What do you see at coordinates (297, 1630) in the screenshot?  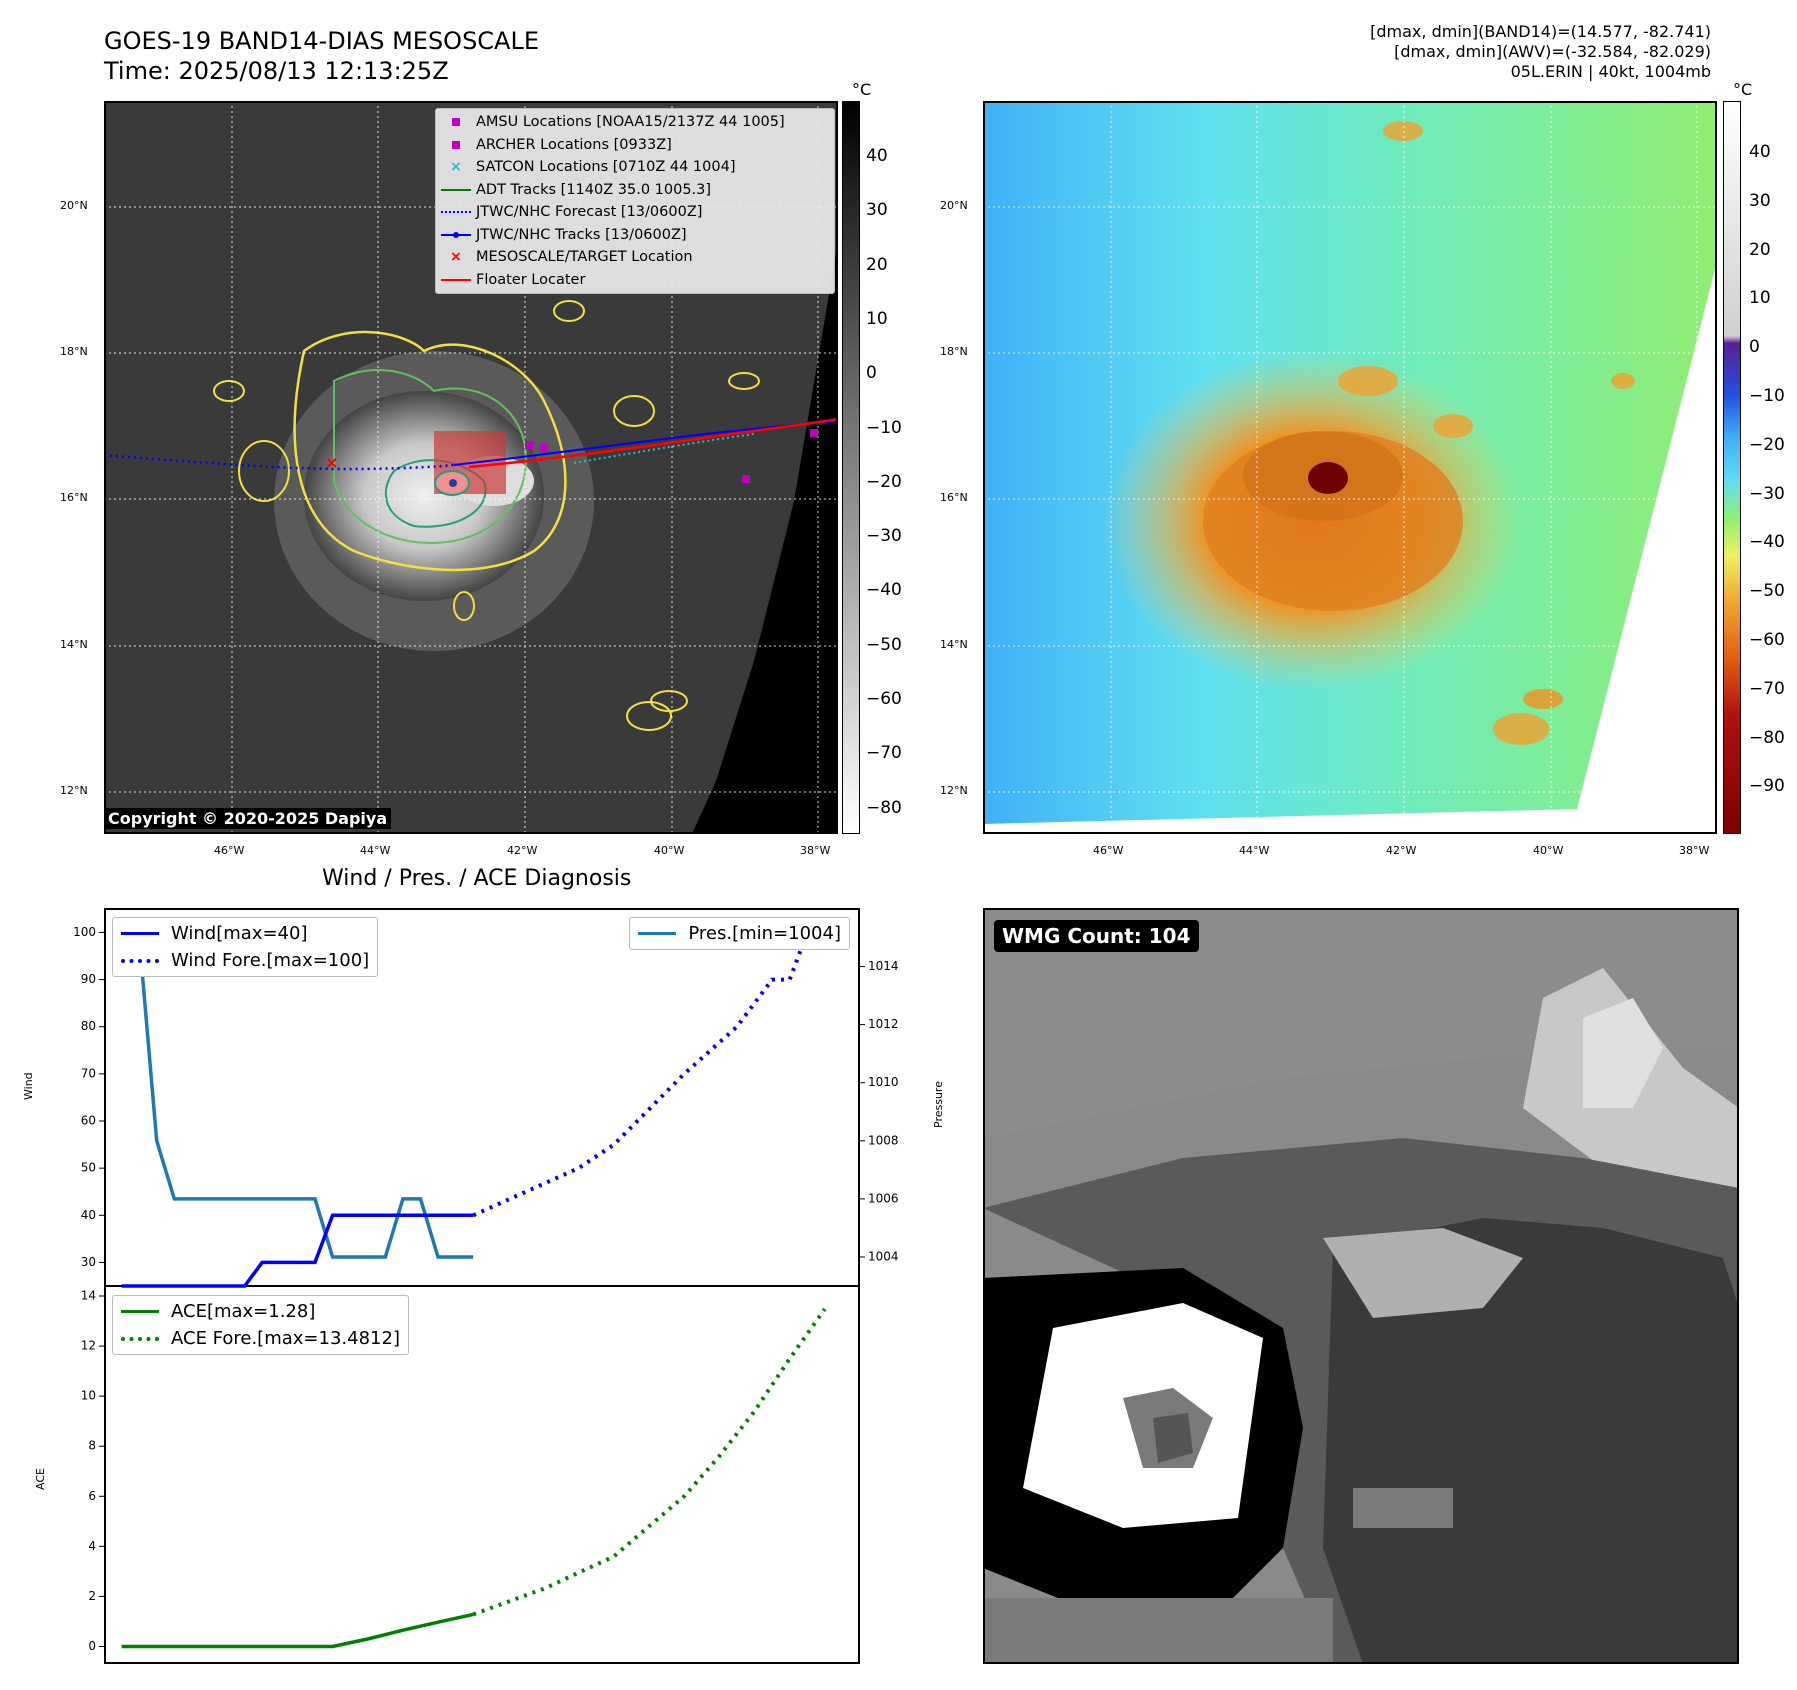 I see `ace-line` at bounding box center [297, 1630].